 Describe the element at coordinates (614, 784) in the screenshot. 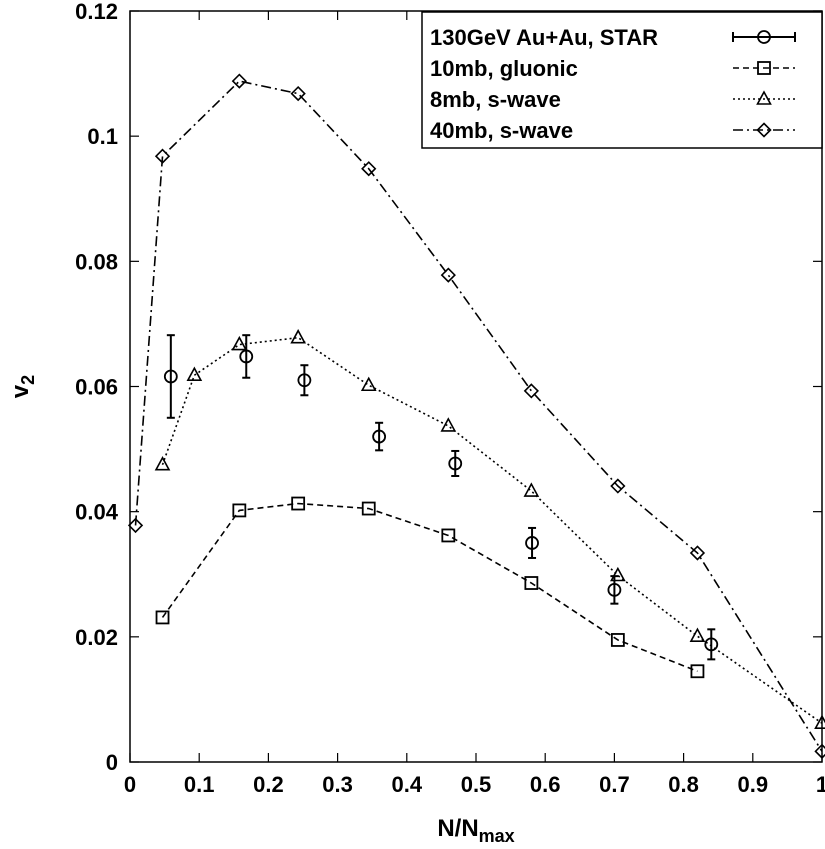

I see `x-tick-label: 0.7` at that location.